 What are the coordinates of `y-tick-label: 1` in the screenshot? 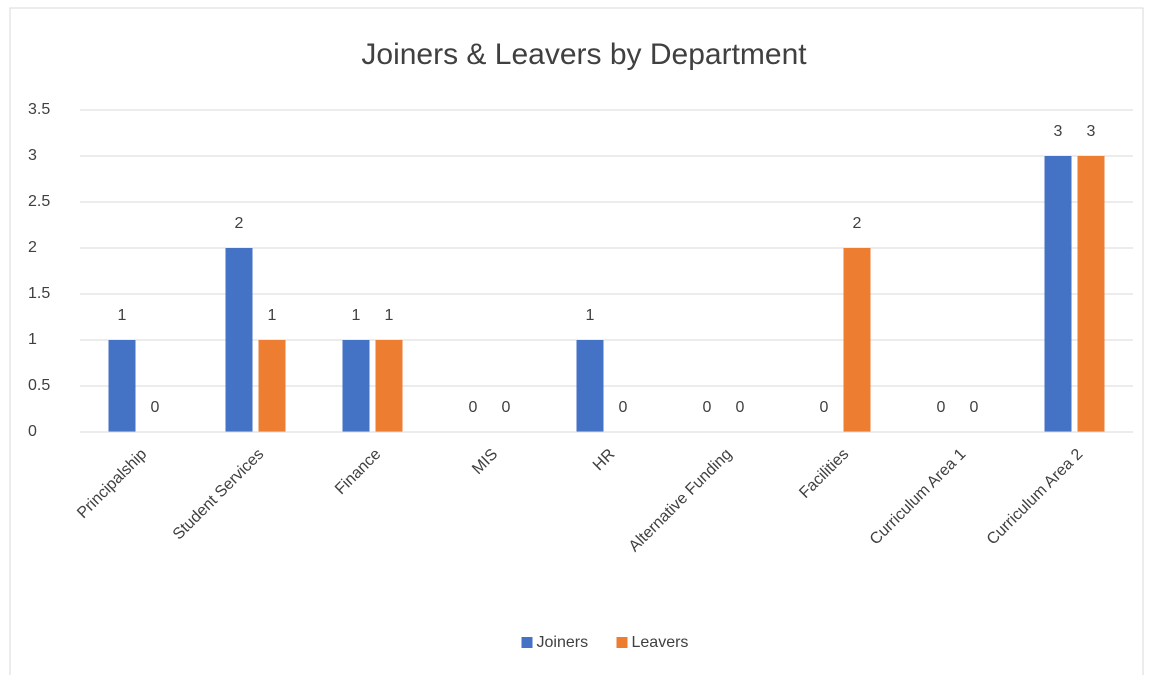 It's located at (32, 339).